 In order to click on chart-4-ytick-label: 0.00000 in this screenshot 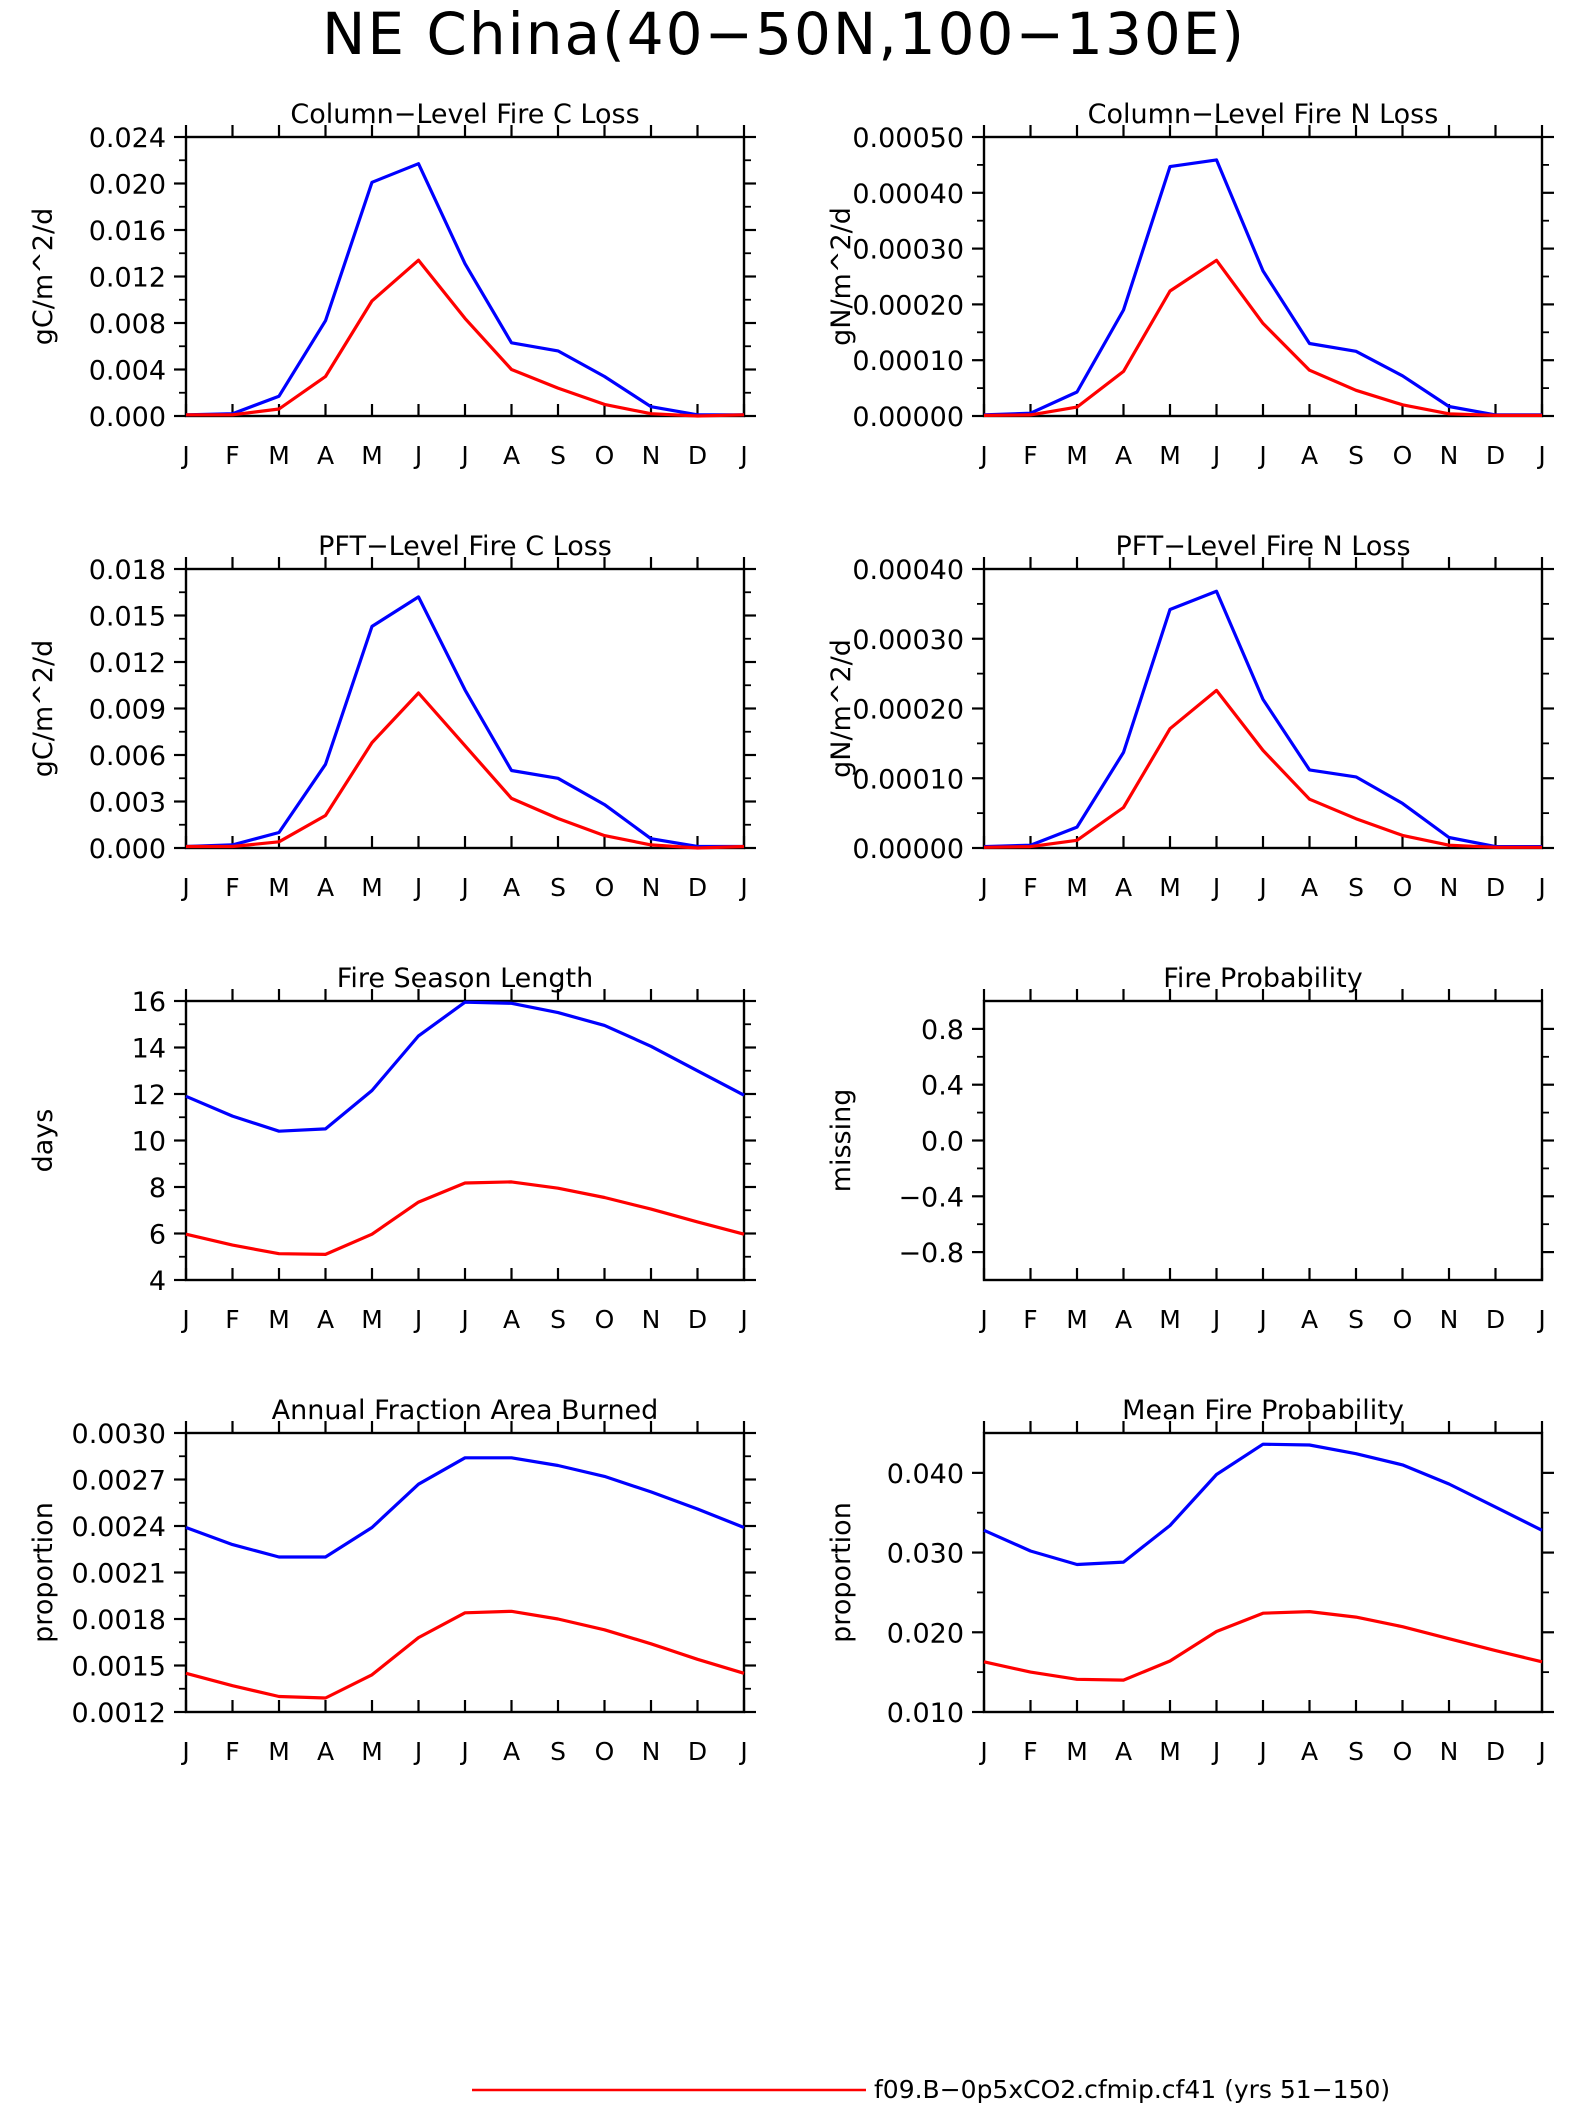, I will do `click(908, 849)`.